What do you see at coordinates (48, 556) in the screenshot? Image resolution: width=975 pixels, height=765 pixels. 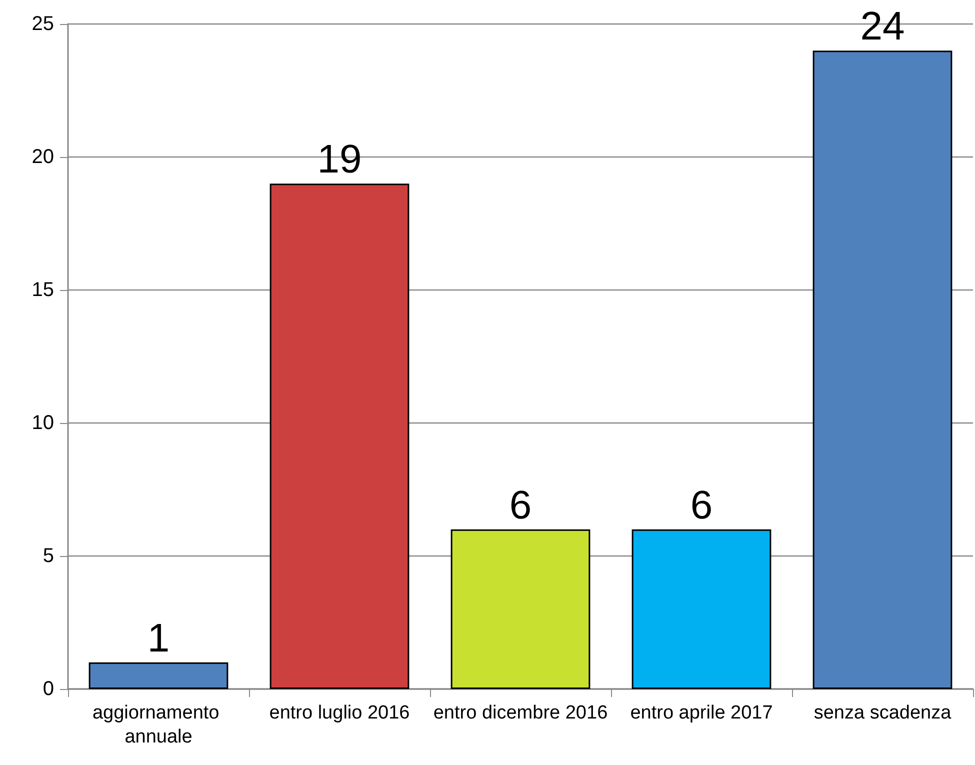 I see `y-tick-label: 5` at bounding box center [48, 556].